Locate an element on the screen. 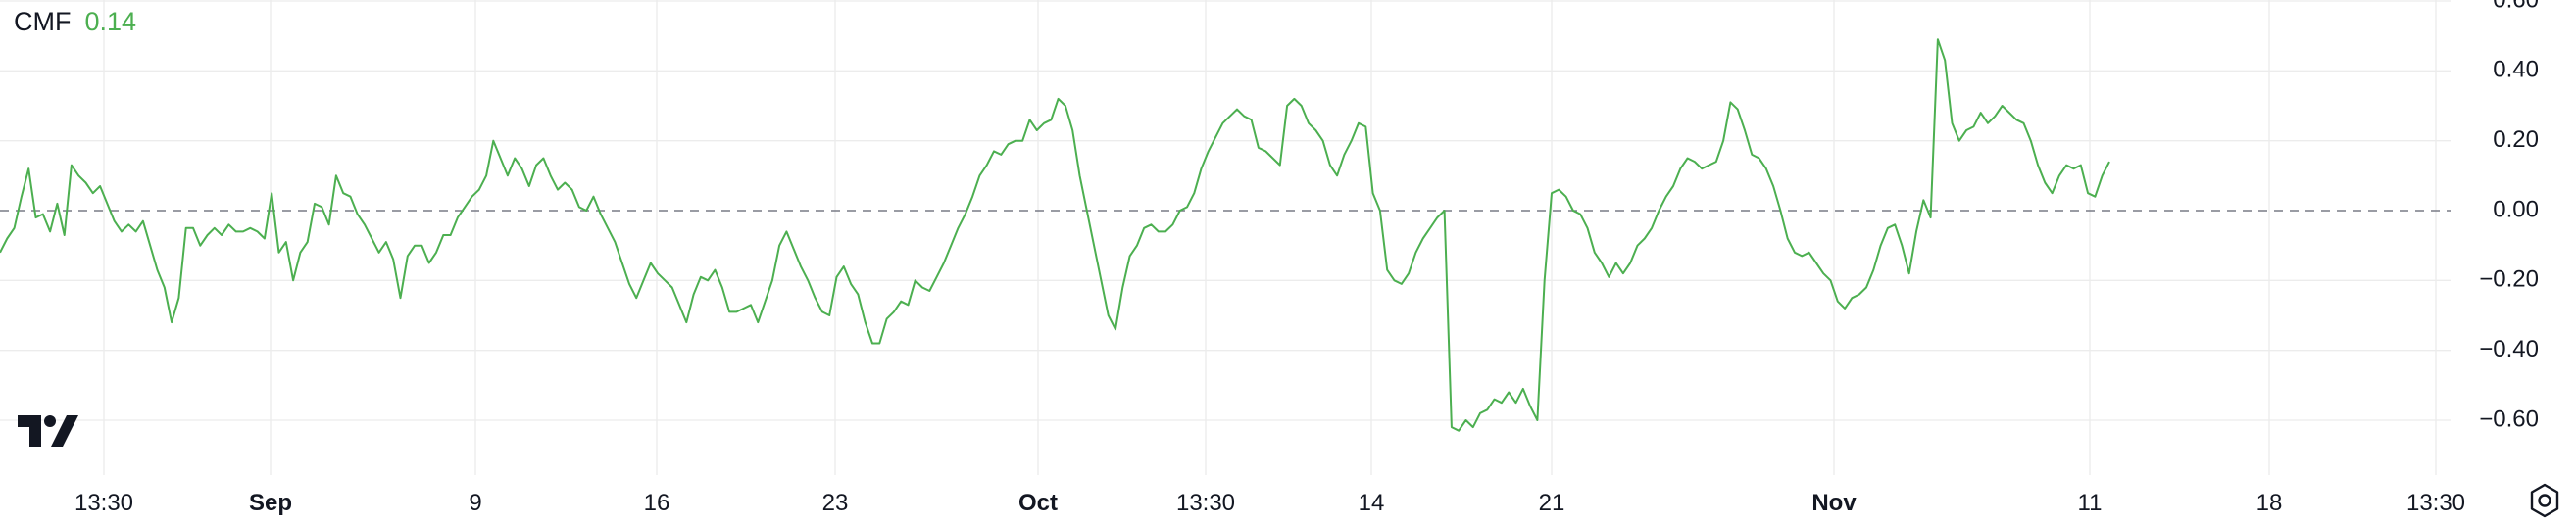  y-axis: 0.60 0.40 0.20 0.00 −0.20 −0.40 −0.60 is located at coordinates (2509, 216).